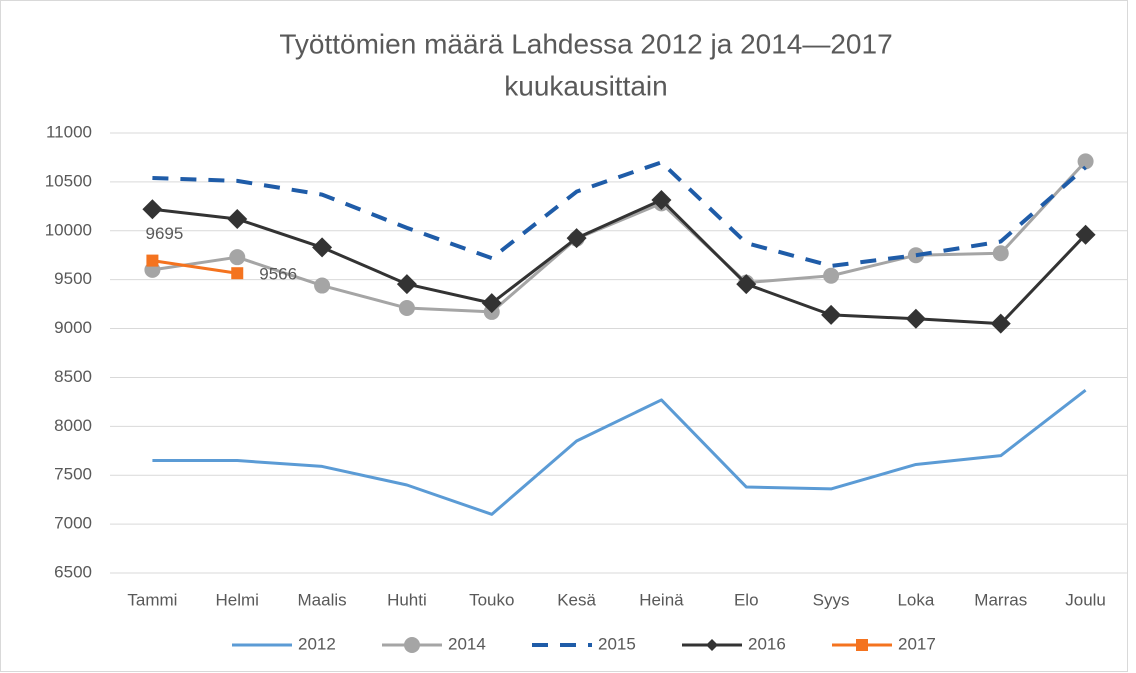 The height and width of the screenshot is (673, 1136). I want to click on y-tick-label: 7500, so click(73, 474).